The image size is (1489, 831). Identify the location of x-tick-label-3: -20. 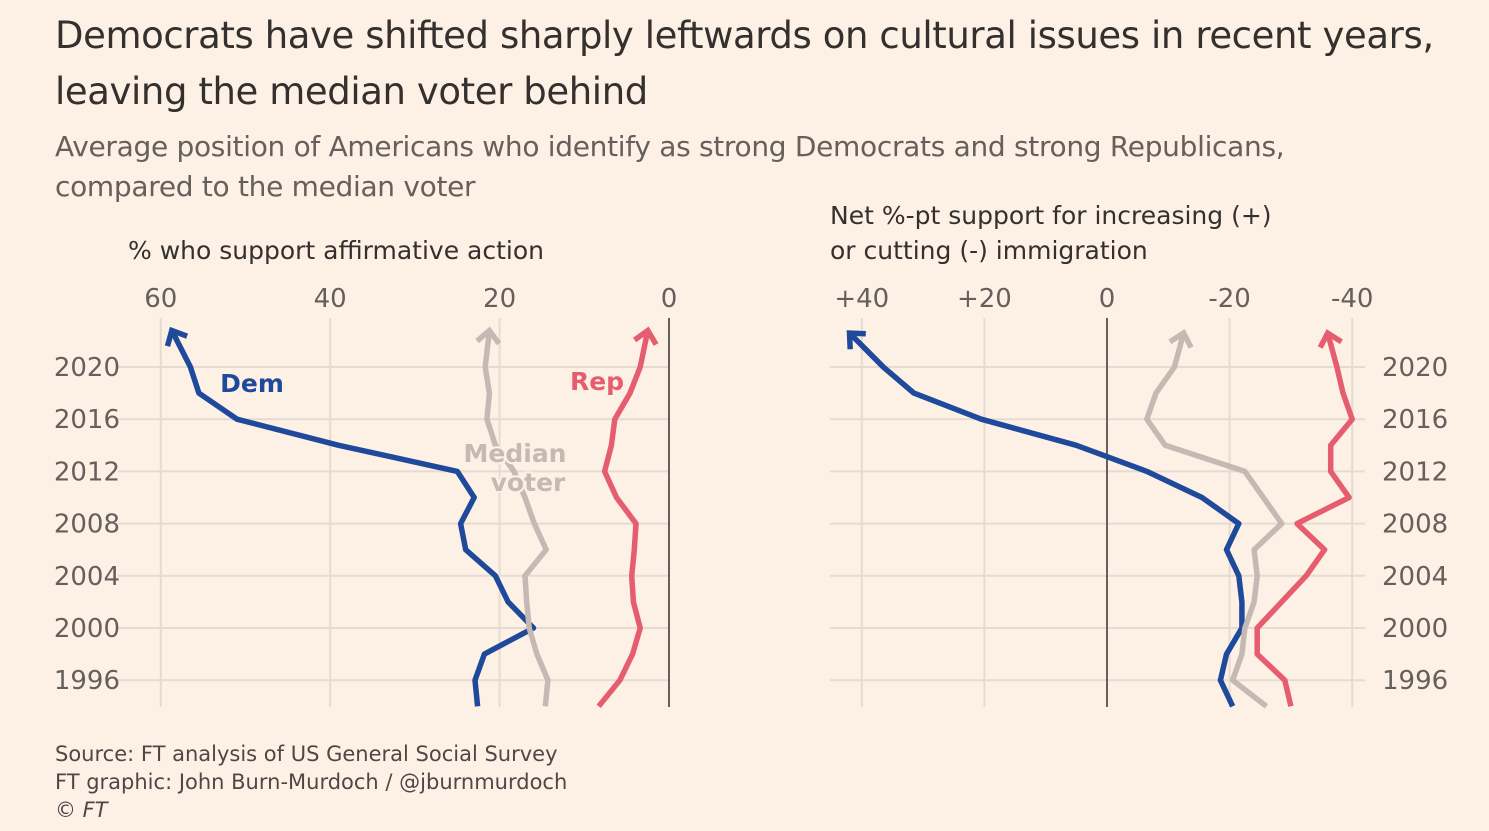
(1229, 299).